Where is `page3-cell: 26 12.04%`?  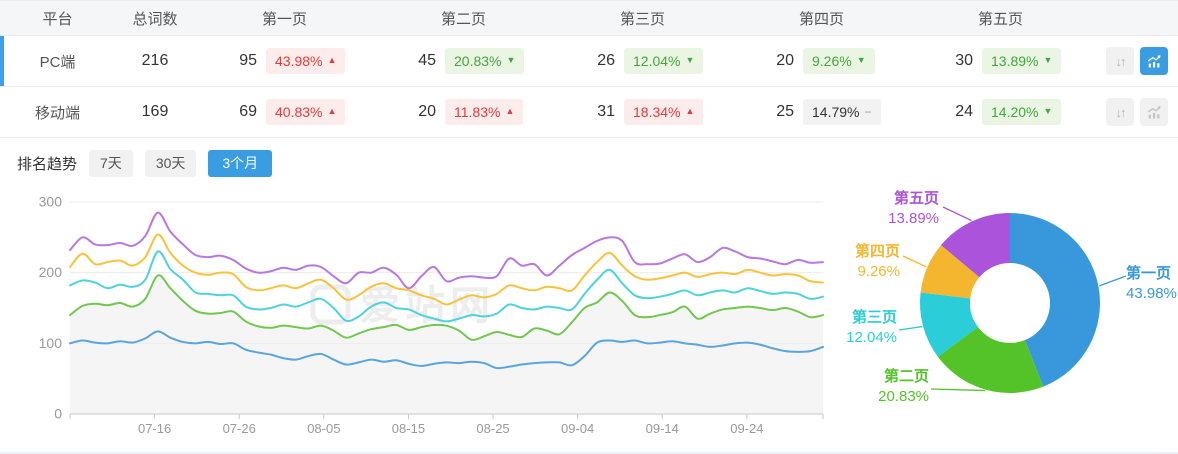 page3-cell: 26 12.04% is located at coordinates (642, 61).